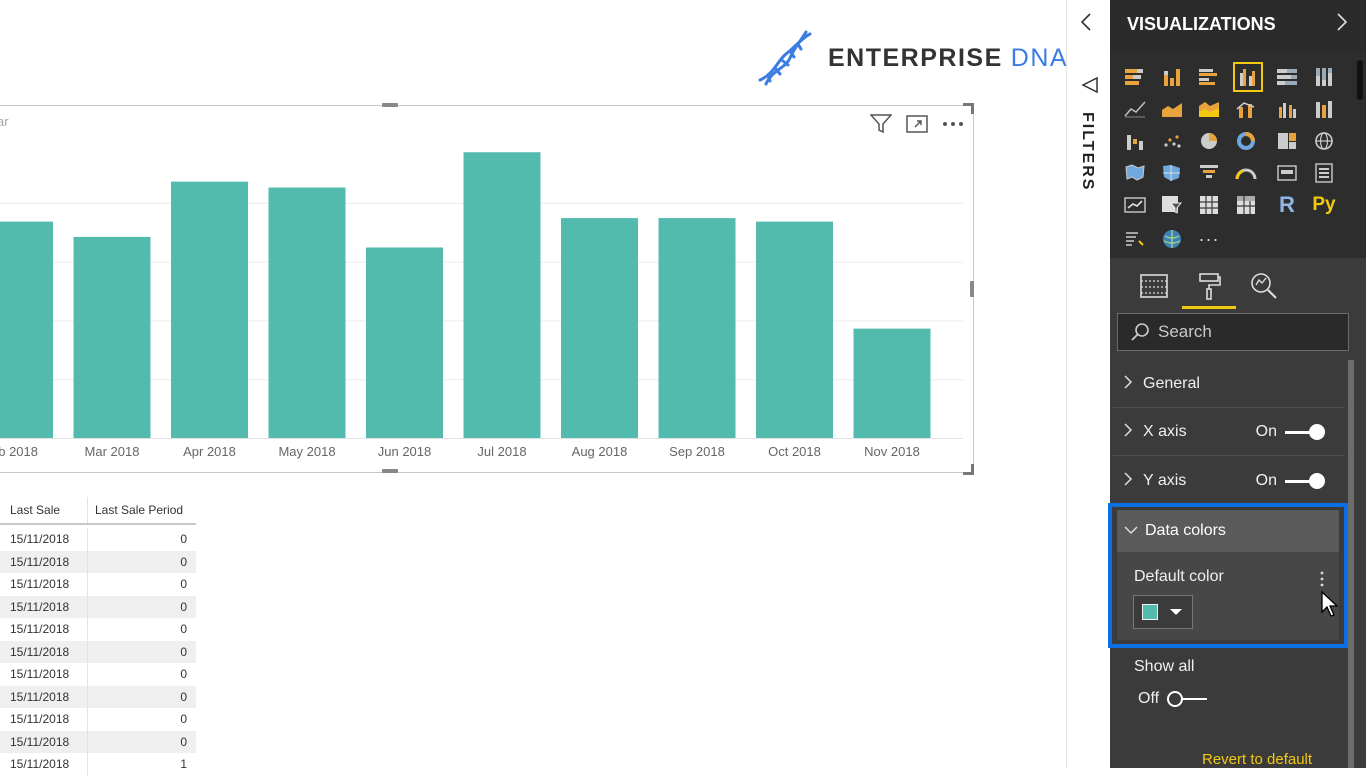 This screenshot has width=1366, height=776. Describe the element at coordinates (1257, 759) in the screenshot. I see `revert-to-default-link: Revert to default` at that location.